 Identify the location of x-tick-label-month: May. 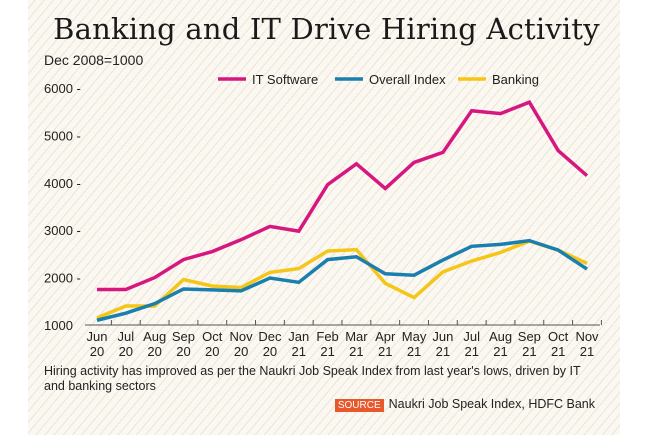
(414, 336).